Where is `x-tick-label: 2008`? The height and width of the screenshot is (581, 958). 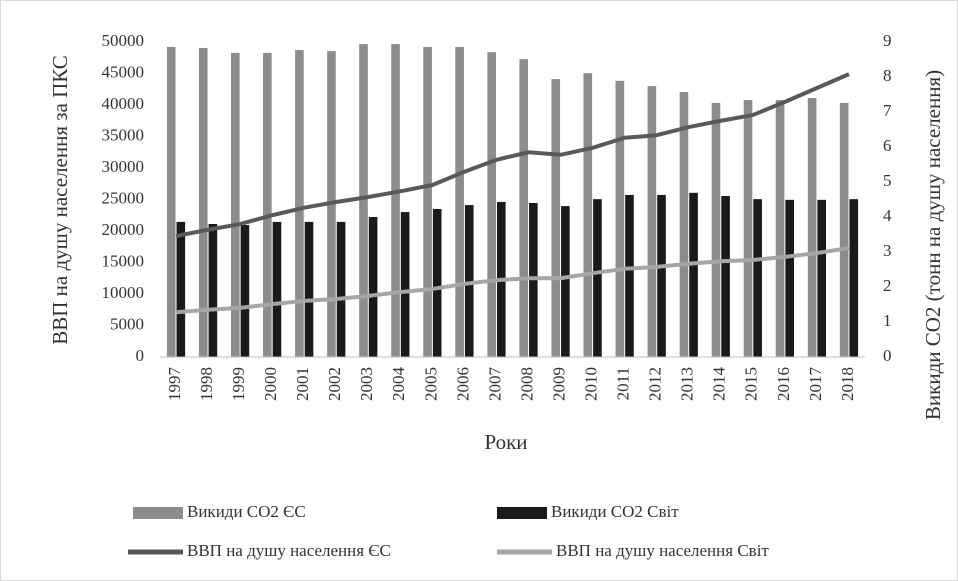 x-tick-label: 2008 is located at coordinates (526, 384).